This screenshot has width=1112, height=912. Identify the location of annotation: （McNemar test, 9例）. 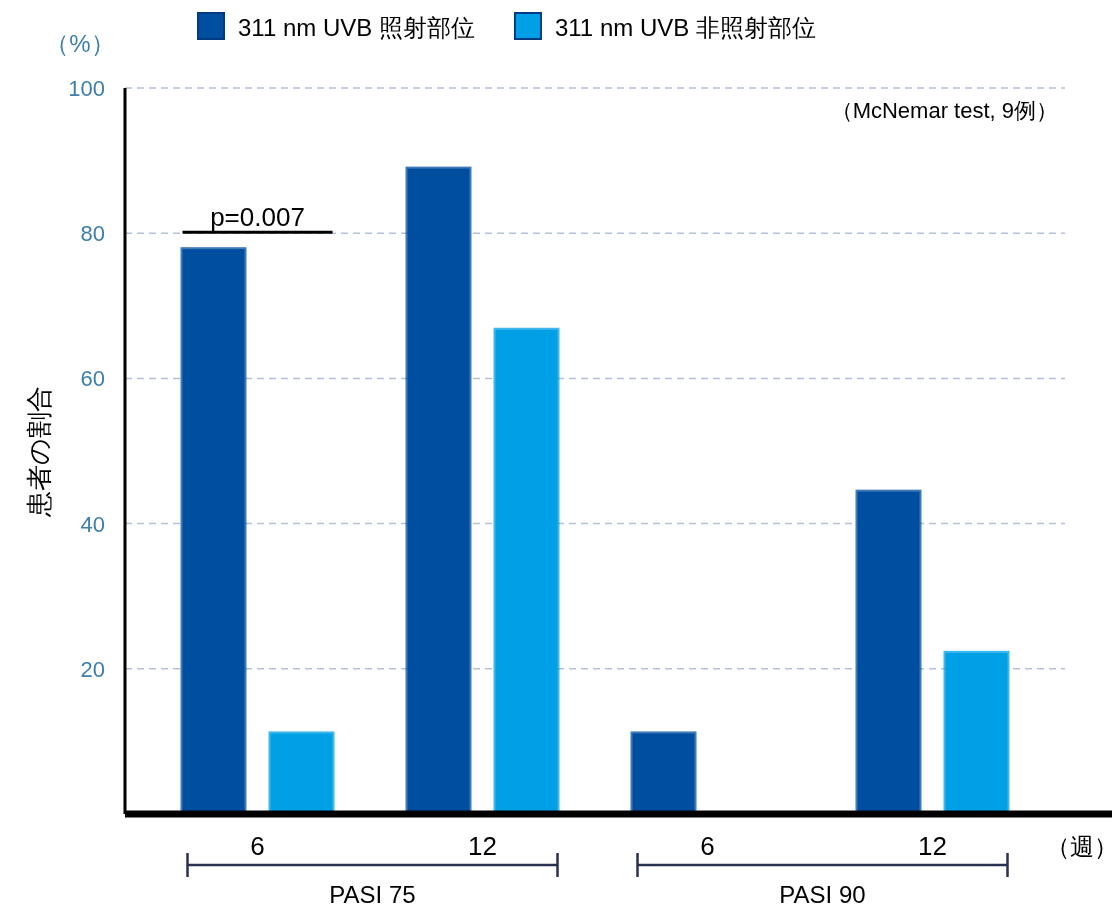
(944, 110).